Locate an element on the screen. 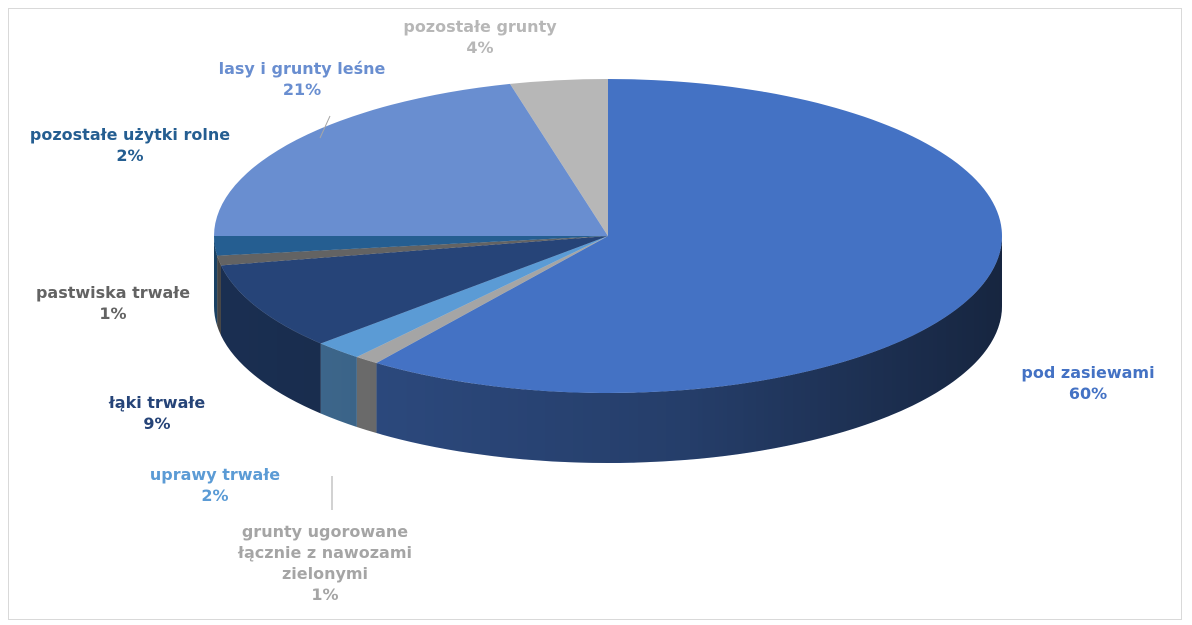  slice-value-label: 60% is located at coordinates (1088, 393).